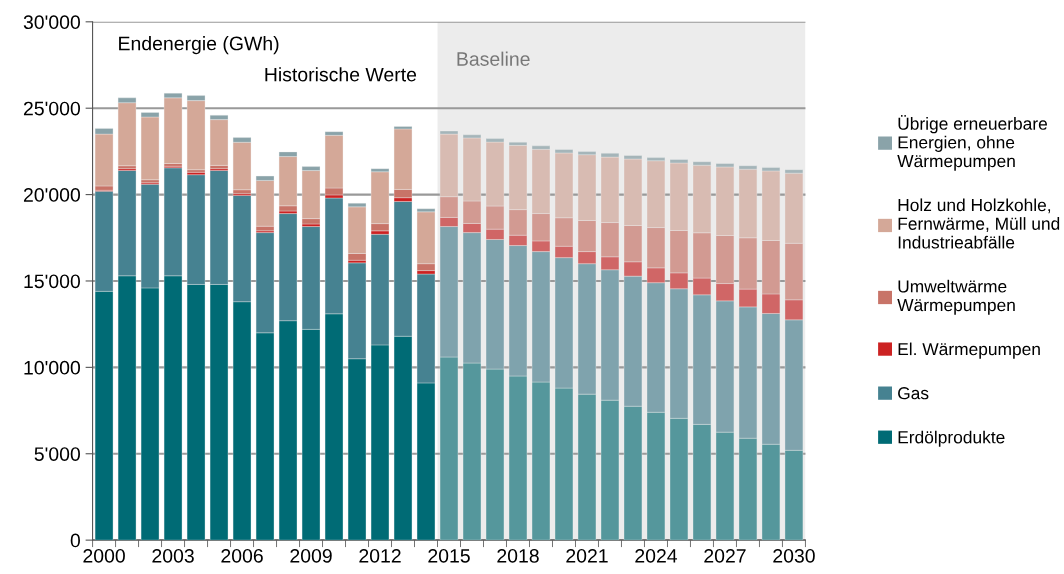 The image size is (1064, 574). What do you see at coordinates (380, 555) in the screenshot?
I see `x-tick-label: 2012` at bounding box center [380, 555].